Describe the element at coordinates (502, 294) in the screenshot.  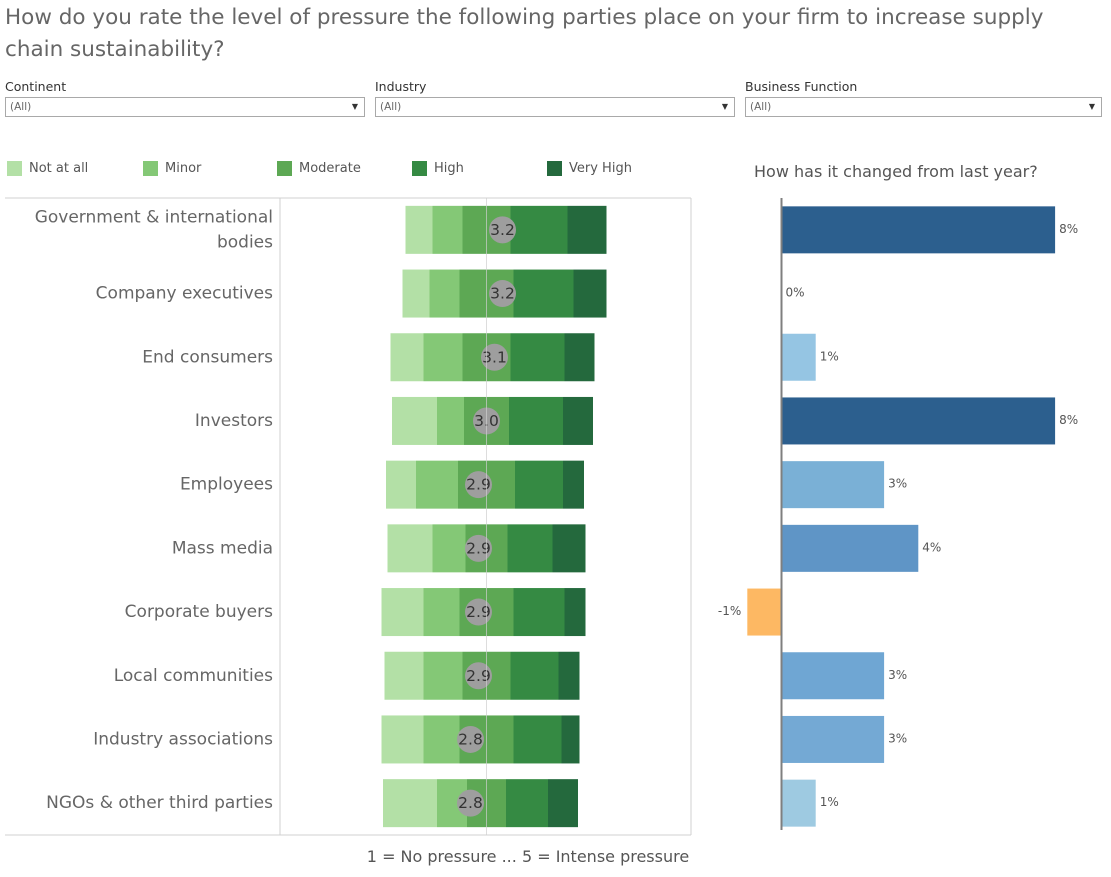
I see `score-marker-company-executives` at that location.